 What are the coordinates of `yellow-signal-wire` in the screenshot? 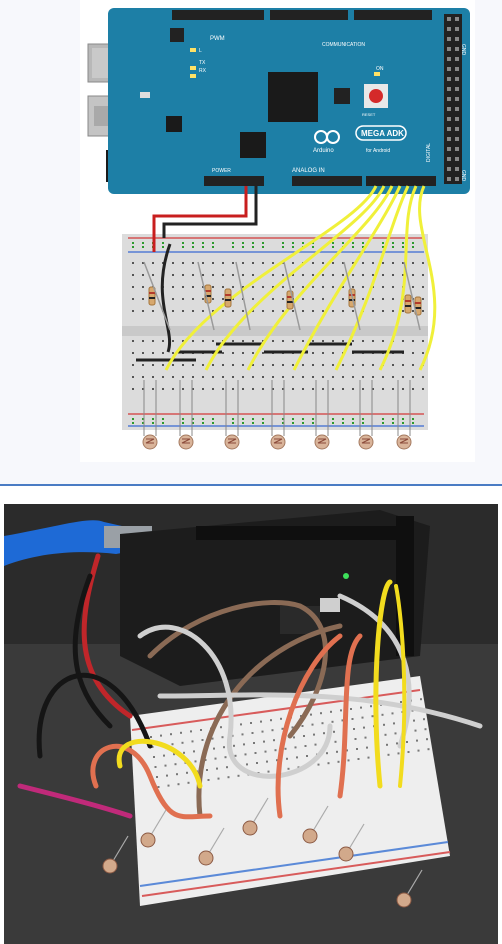 It's located at (427, 278).